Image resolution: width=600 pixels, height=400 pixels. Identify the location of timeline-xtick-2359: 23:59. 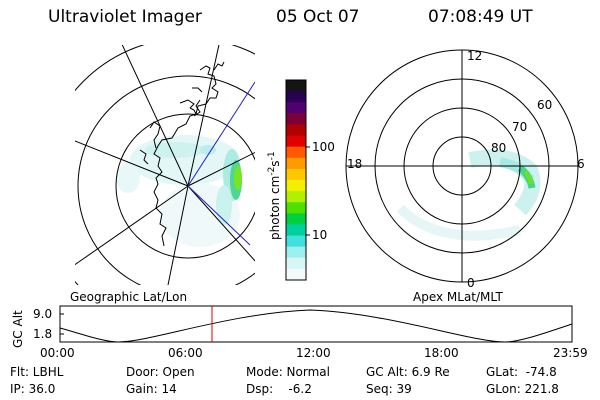
(570, 353).